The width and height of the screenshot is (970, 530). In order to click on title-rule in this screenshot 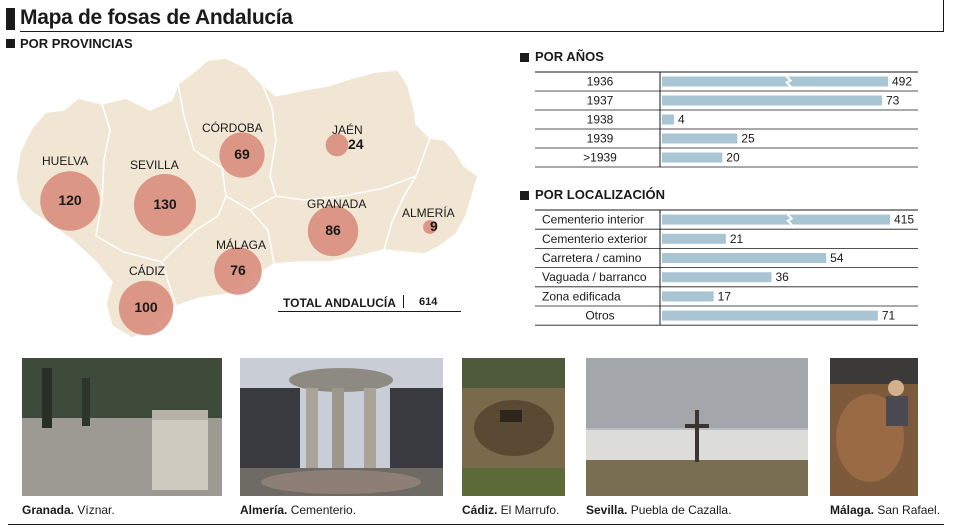, I will do `click(482, 31)`.